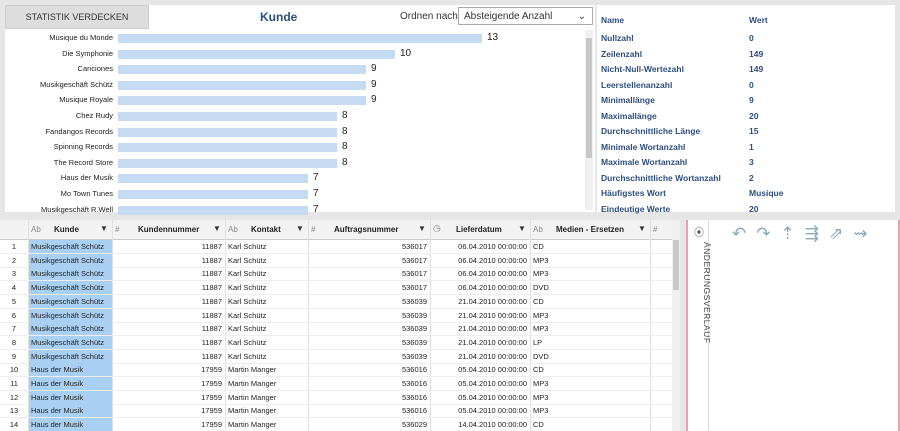  Describe the element at coordinates (508, 16) in the screenshot. I see `sort-value: Absteigende Anzahl` at that location.